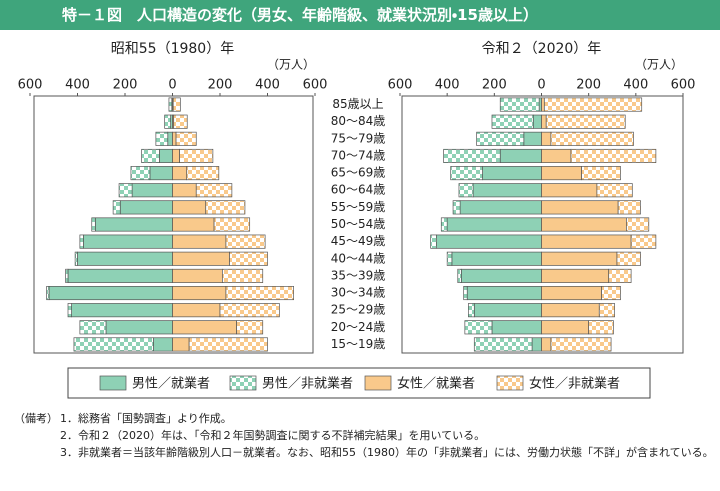  I want to click on category-label: 65～69歳, so click(358, 173).